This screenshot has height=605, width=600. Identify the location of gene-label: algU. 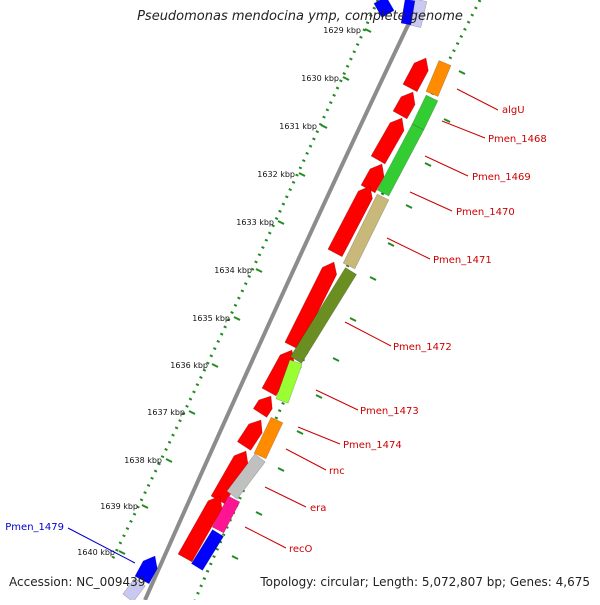
(513, 110).